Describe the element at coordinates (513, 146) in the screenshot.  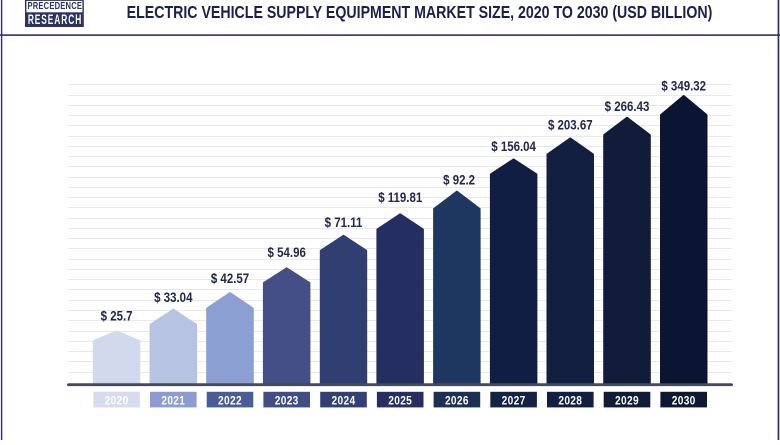
I see `svg-text: $ 156.04` at that location.